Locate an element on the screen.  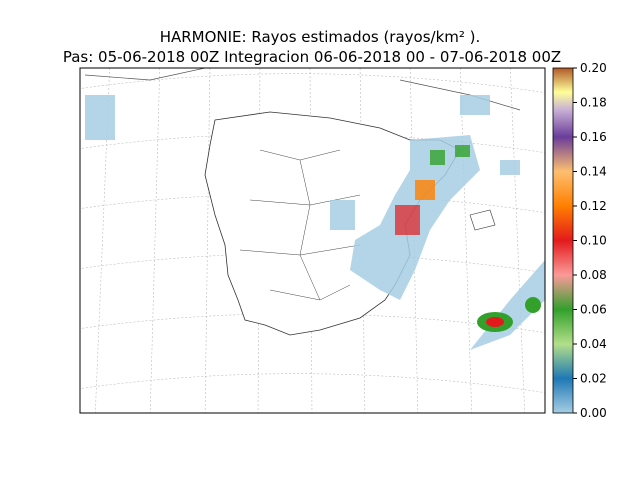
colorbar-tick-label: 0.18 is located at coordinates (593, 103).